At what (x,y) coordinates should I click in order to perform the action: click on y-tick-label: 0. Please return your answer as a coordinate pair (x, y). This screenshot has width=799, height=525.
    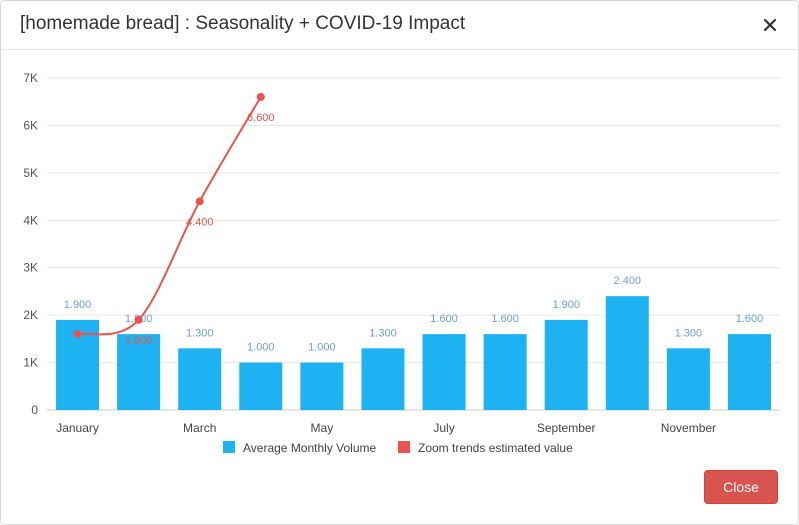
    Looking at the image, I should click on (34, 410).